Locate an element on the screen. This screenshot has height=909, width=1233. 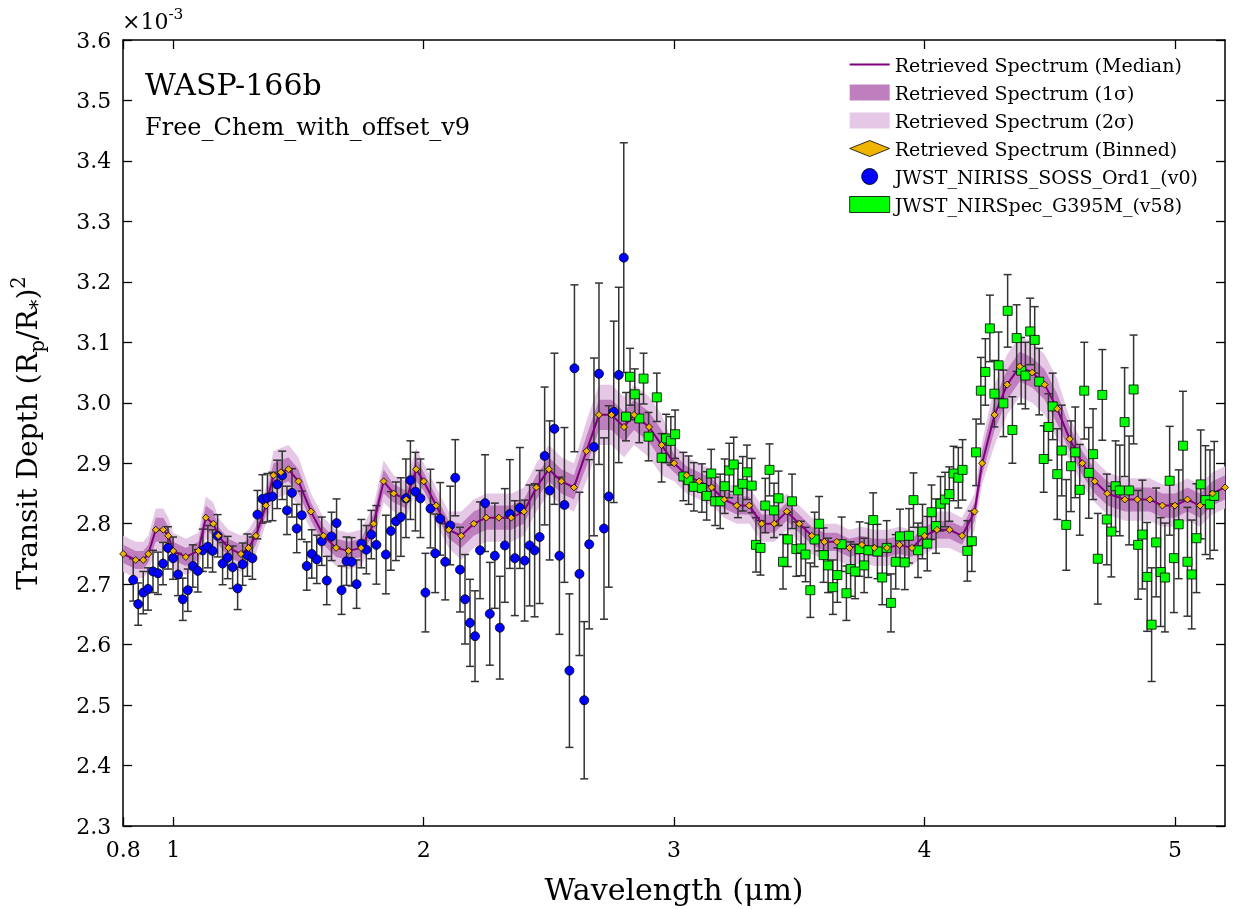
y-tick-label: 3.2 is located at coordinates (94, 282).